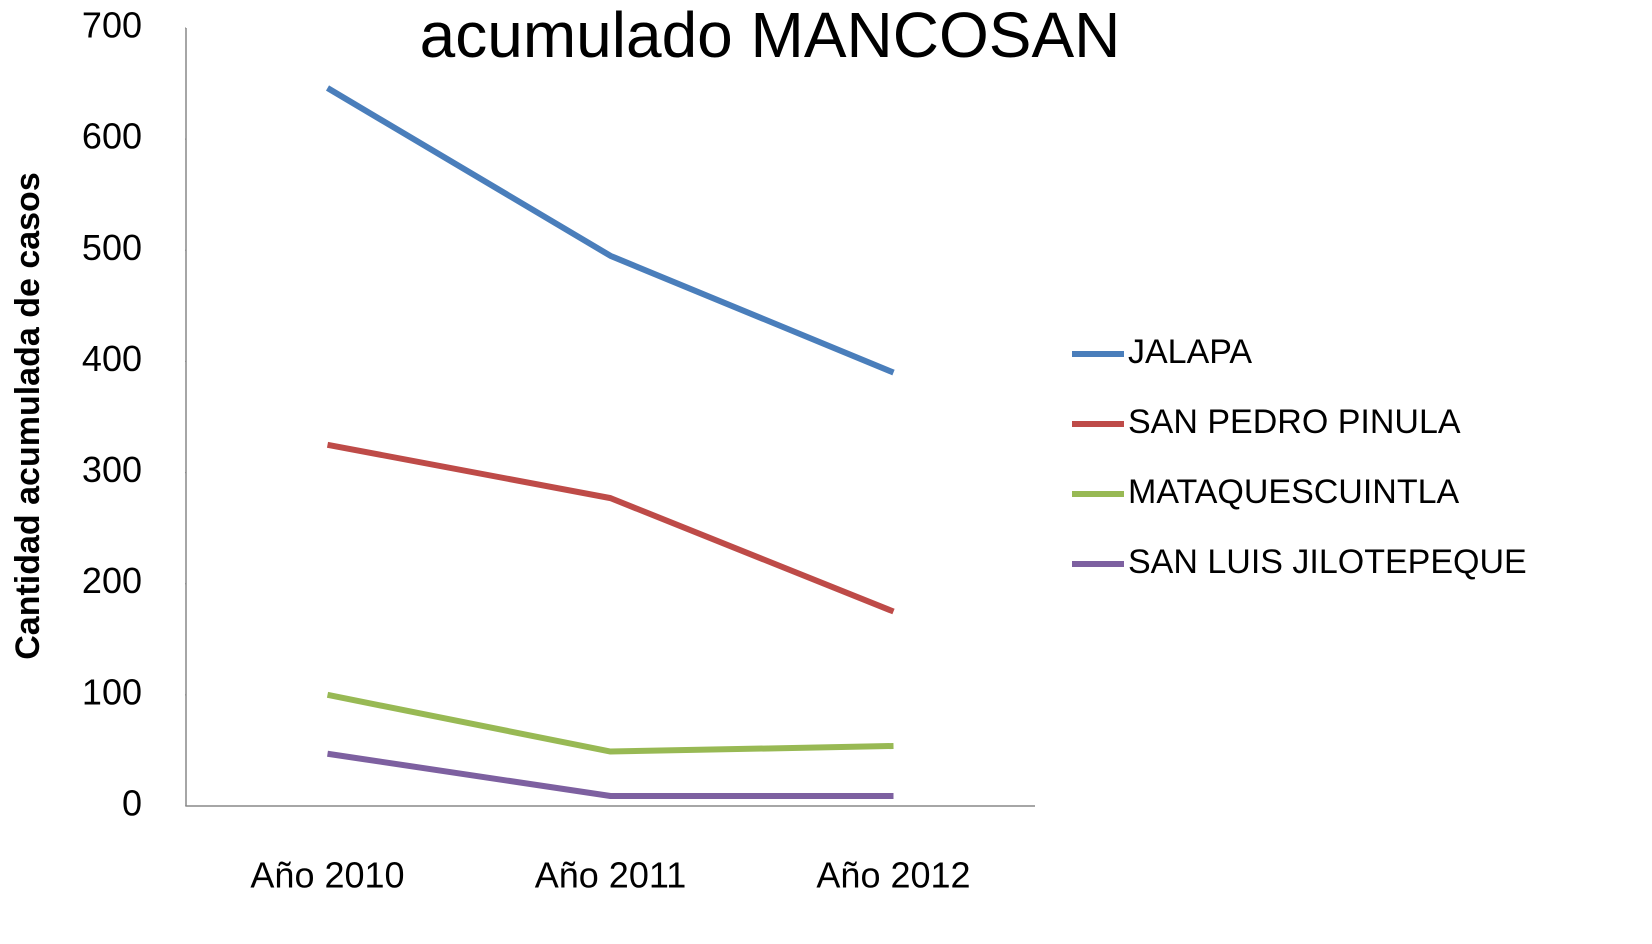  I want to click on y-tick-label: 200, so click(112, 580).